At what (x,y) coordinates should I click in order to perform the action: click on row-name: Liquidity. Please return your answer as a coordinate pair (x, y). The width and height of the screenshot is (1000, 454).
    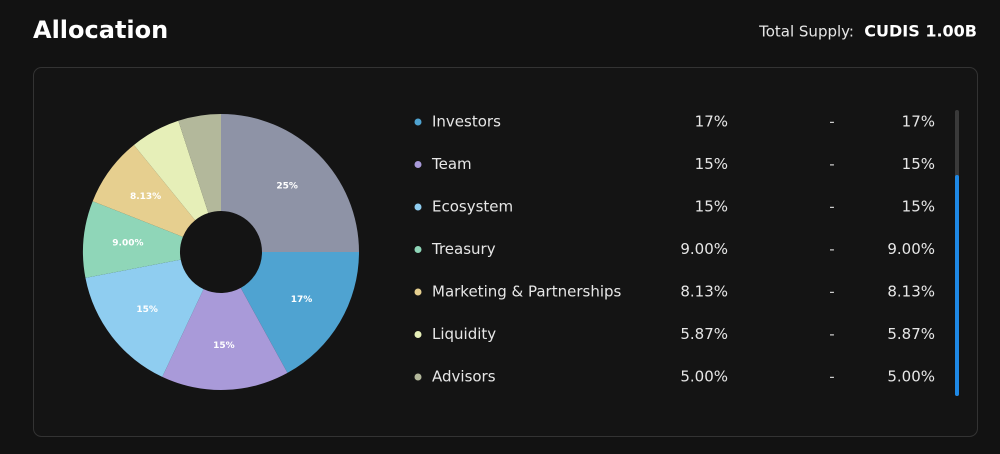
    Looking at the image, I should click on (464, 334).